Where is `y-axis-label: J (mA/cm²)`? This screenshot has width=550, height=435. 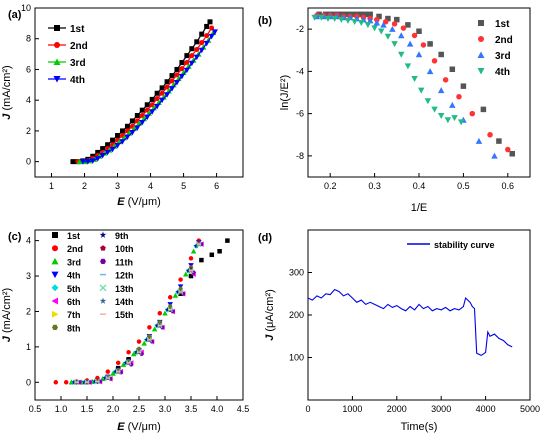 y-axis-label: J (mA/cm²) is located at coordinates (7, 315).